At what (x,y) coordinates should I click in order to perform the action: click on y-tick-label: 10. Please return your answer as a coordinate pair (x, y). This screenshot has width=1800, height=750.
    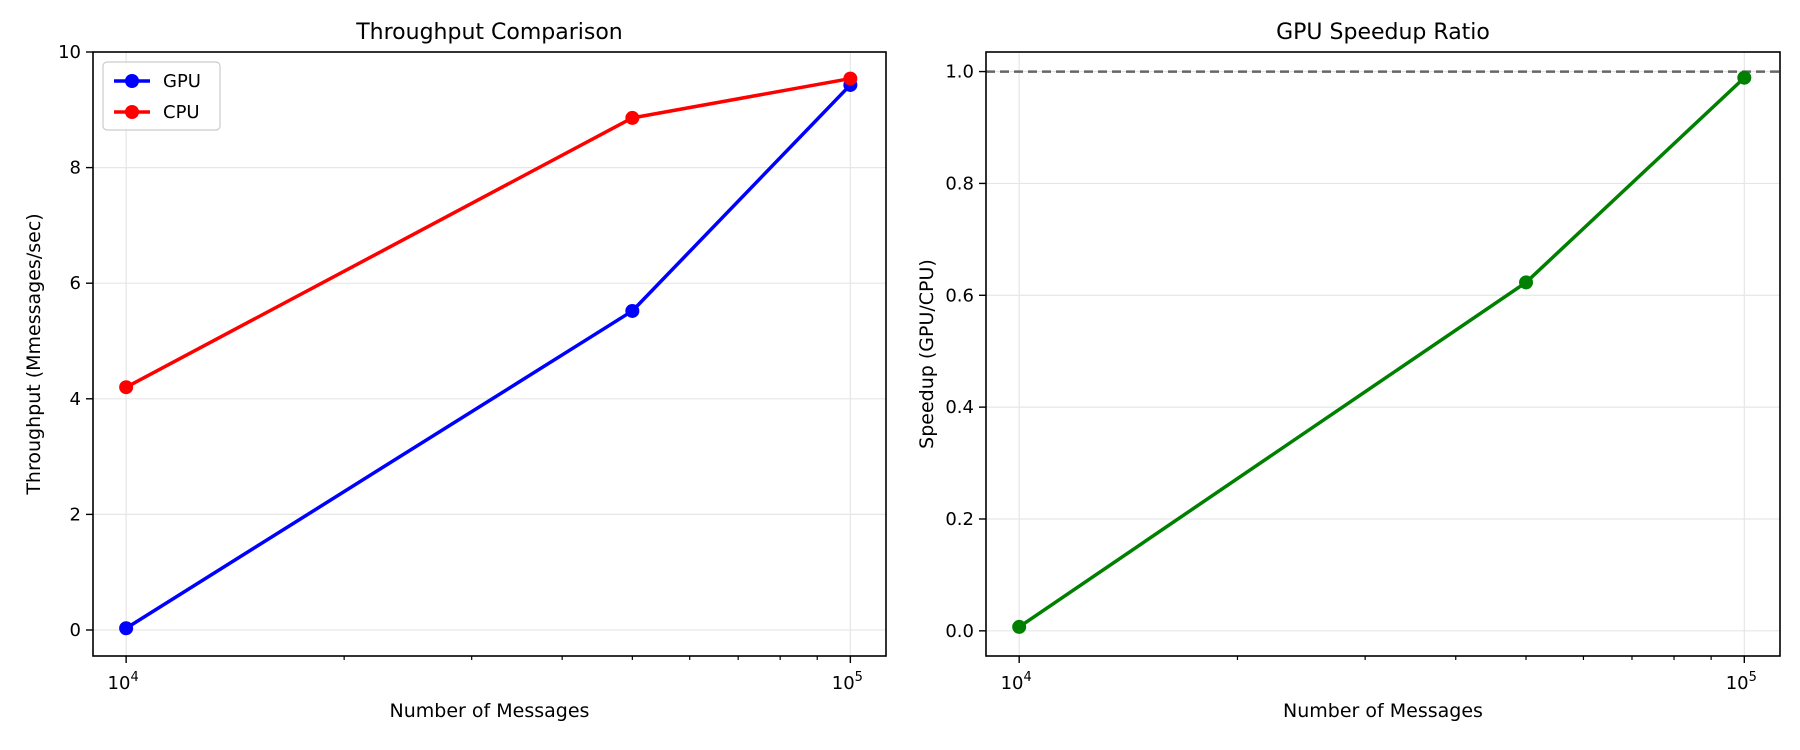
    Looking at the image, I should click on (69, 52).